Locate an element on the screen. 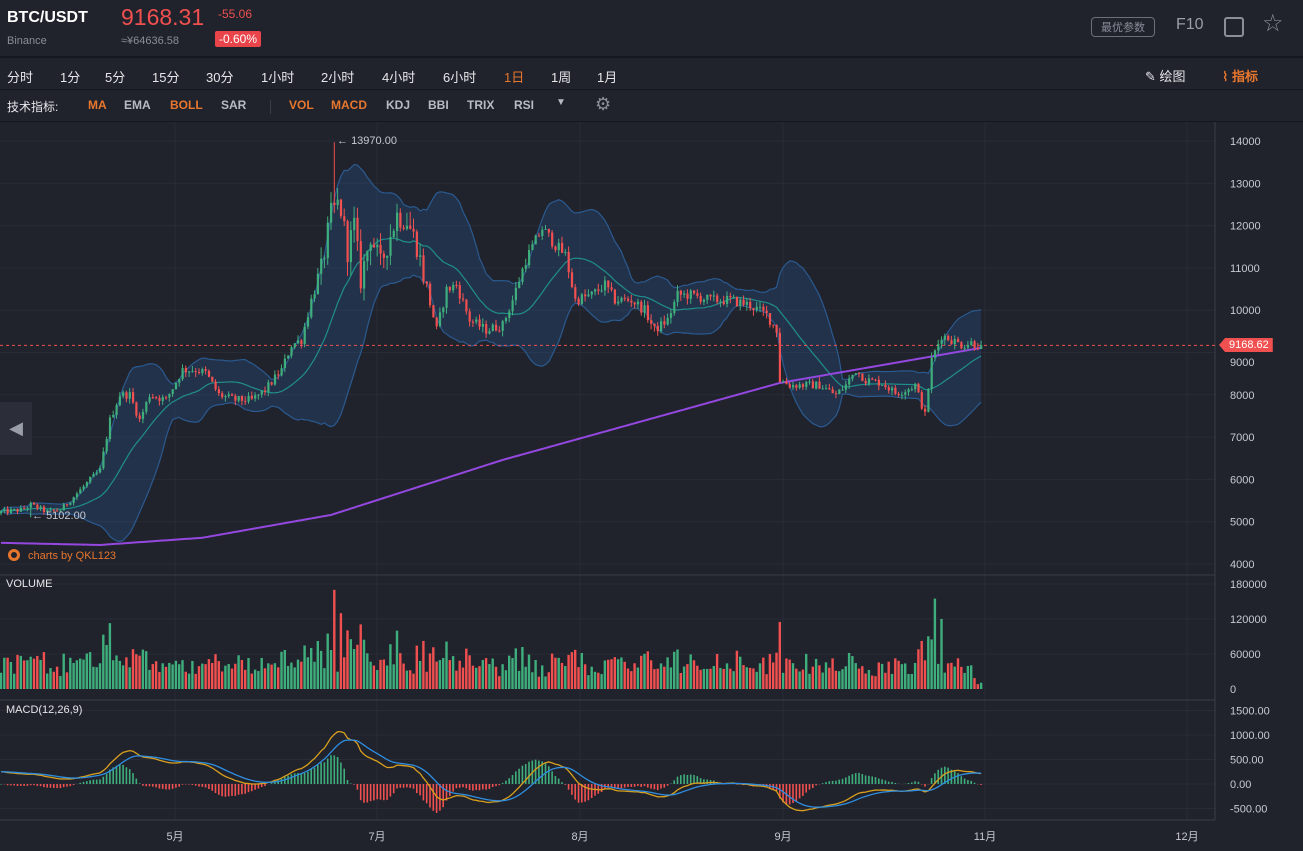  tab-interval: 1周 is located at coordinates (561, 77).